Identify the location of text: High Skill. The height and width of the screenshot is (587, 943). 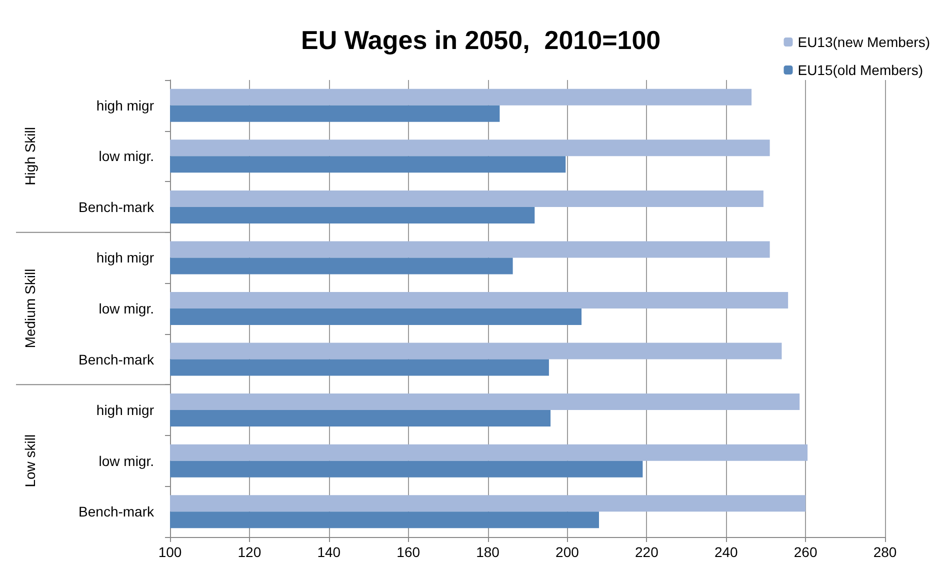
(30, 156).